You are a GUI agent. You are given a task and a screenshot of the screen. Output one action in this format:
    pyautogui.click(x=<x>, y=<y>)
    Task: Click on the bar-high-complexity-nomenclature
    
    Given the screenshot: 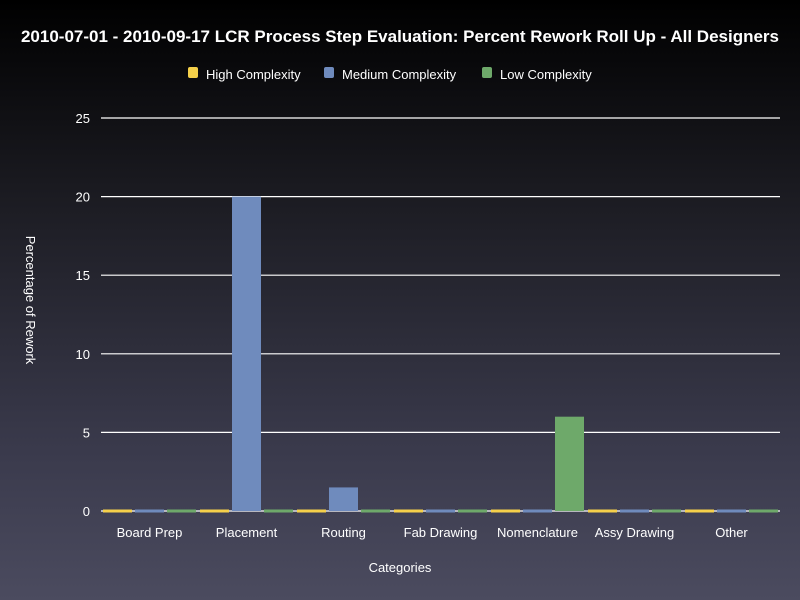 What is the action you would take?
    pyautogui.click(x=505, y=511)
    